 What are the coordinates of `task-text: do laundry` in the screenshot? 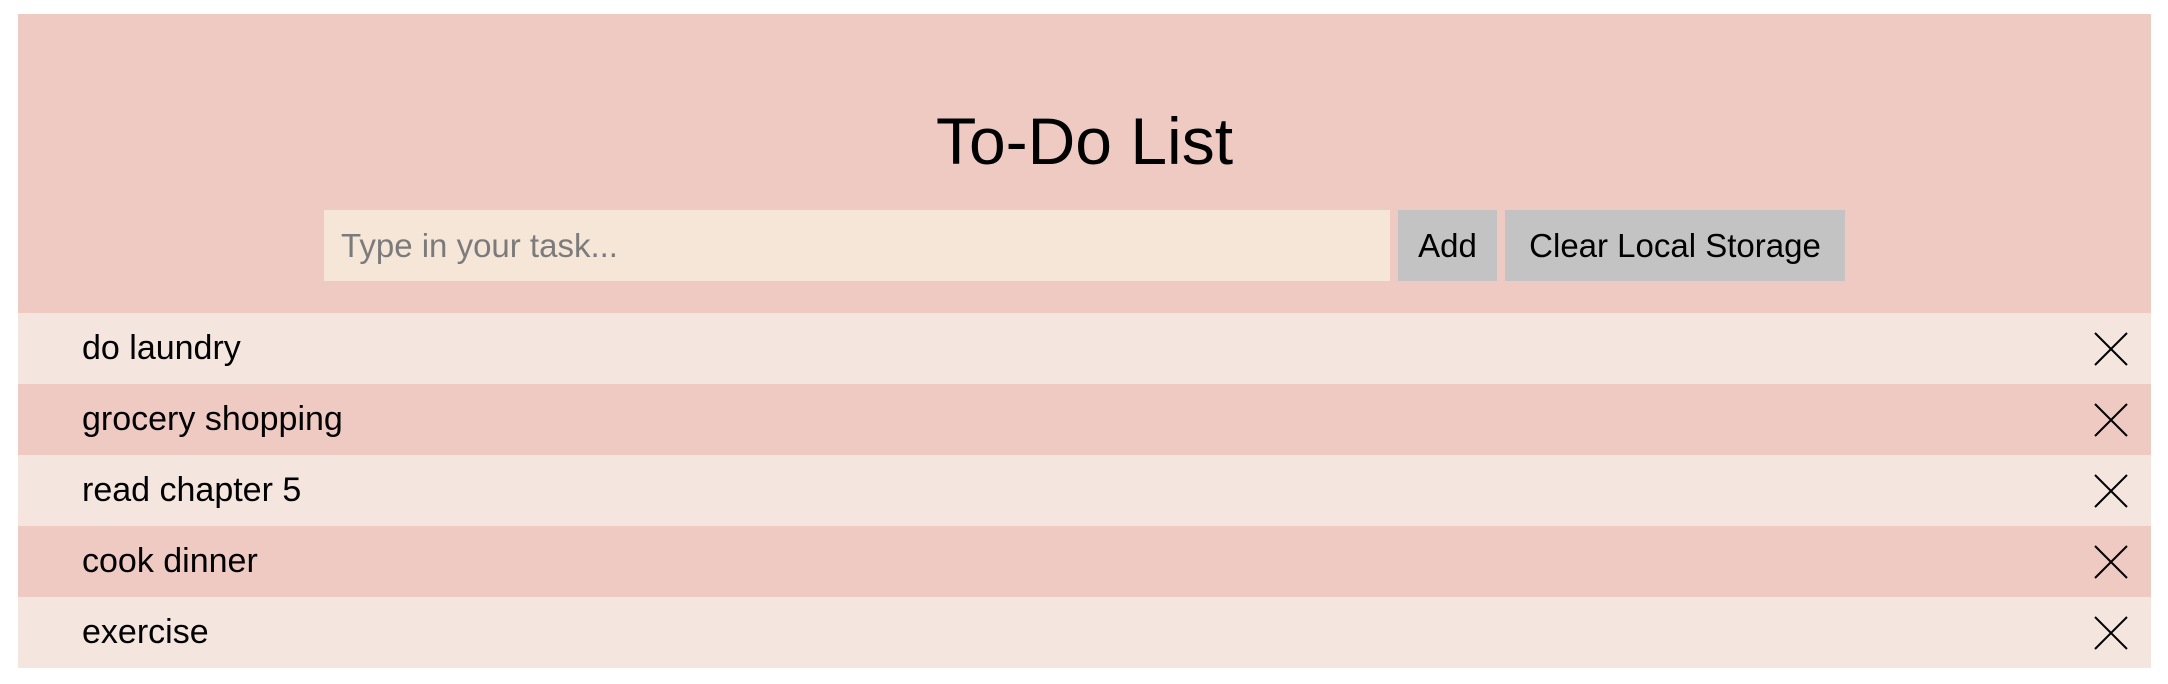 It's located at (161, 348).